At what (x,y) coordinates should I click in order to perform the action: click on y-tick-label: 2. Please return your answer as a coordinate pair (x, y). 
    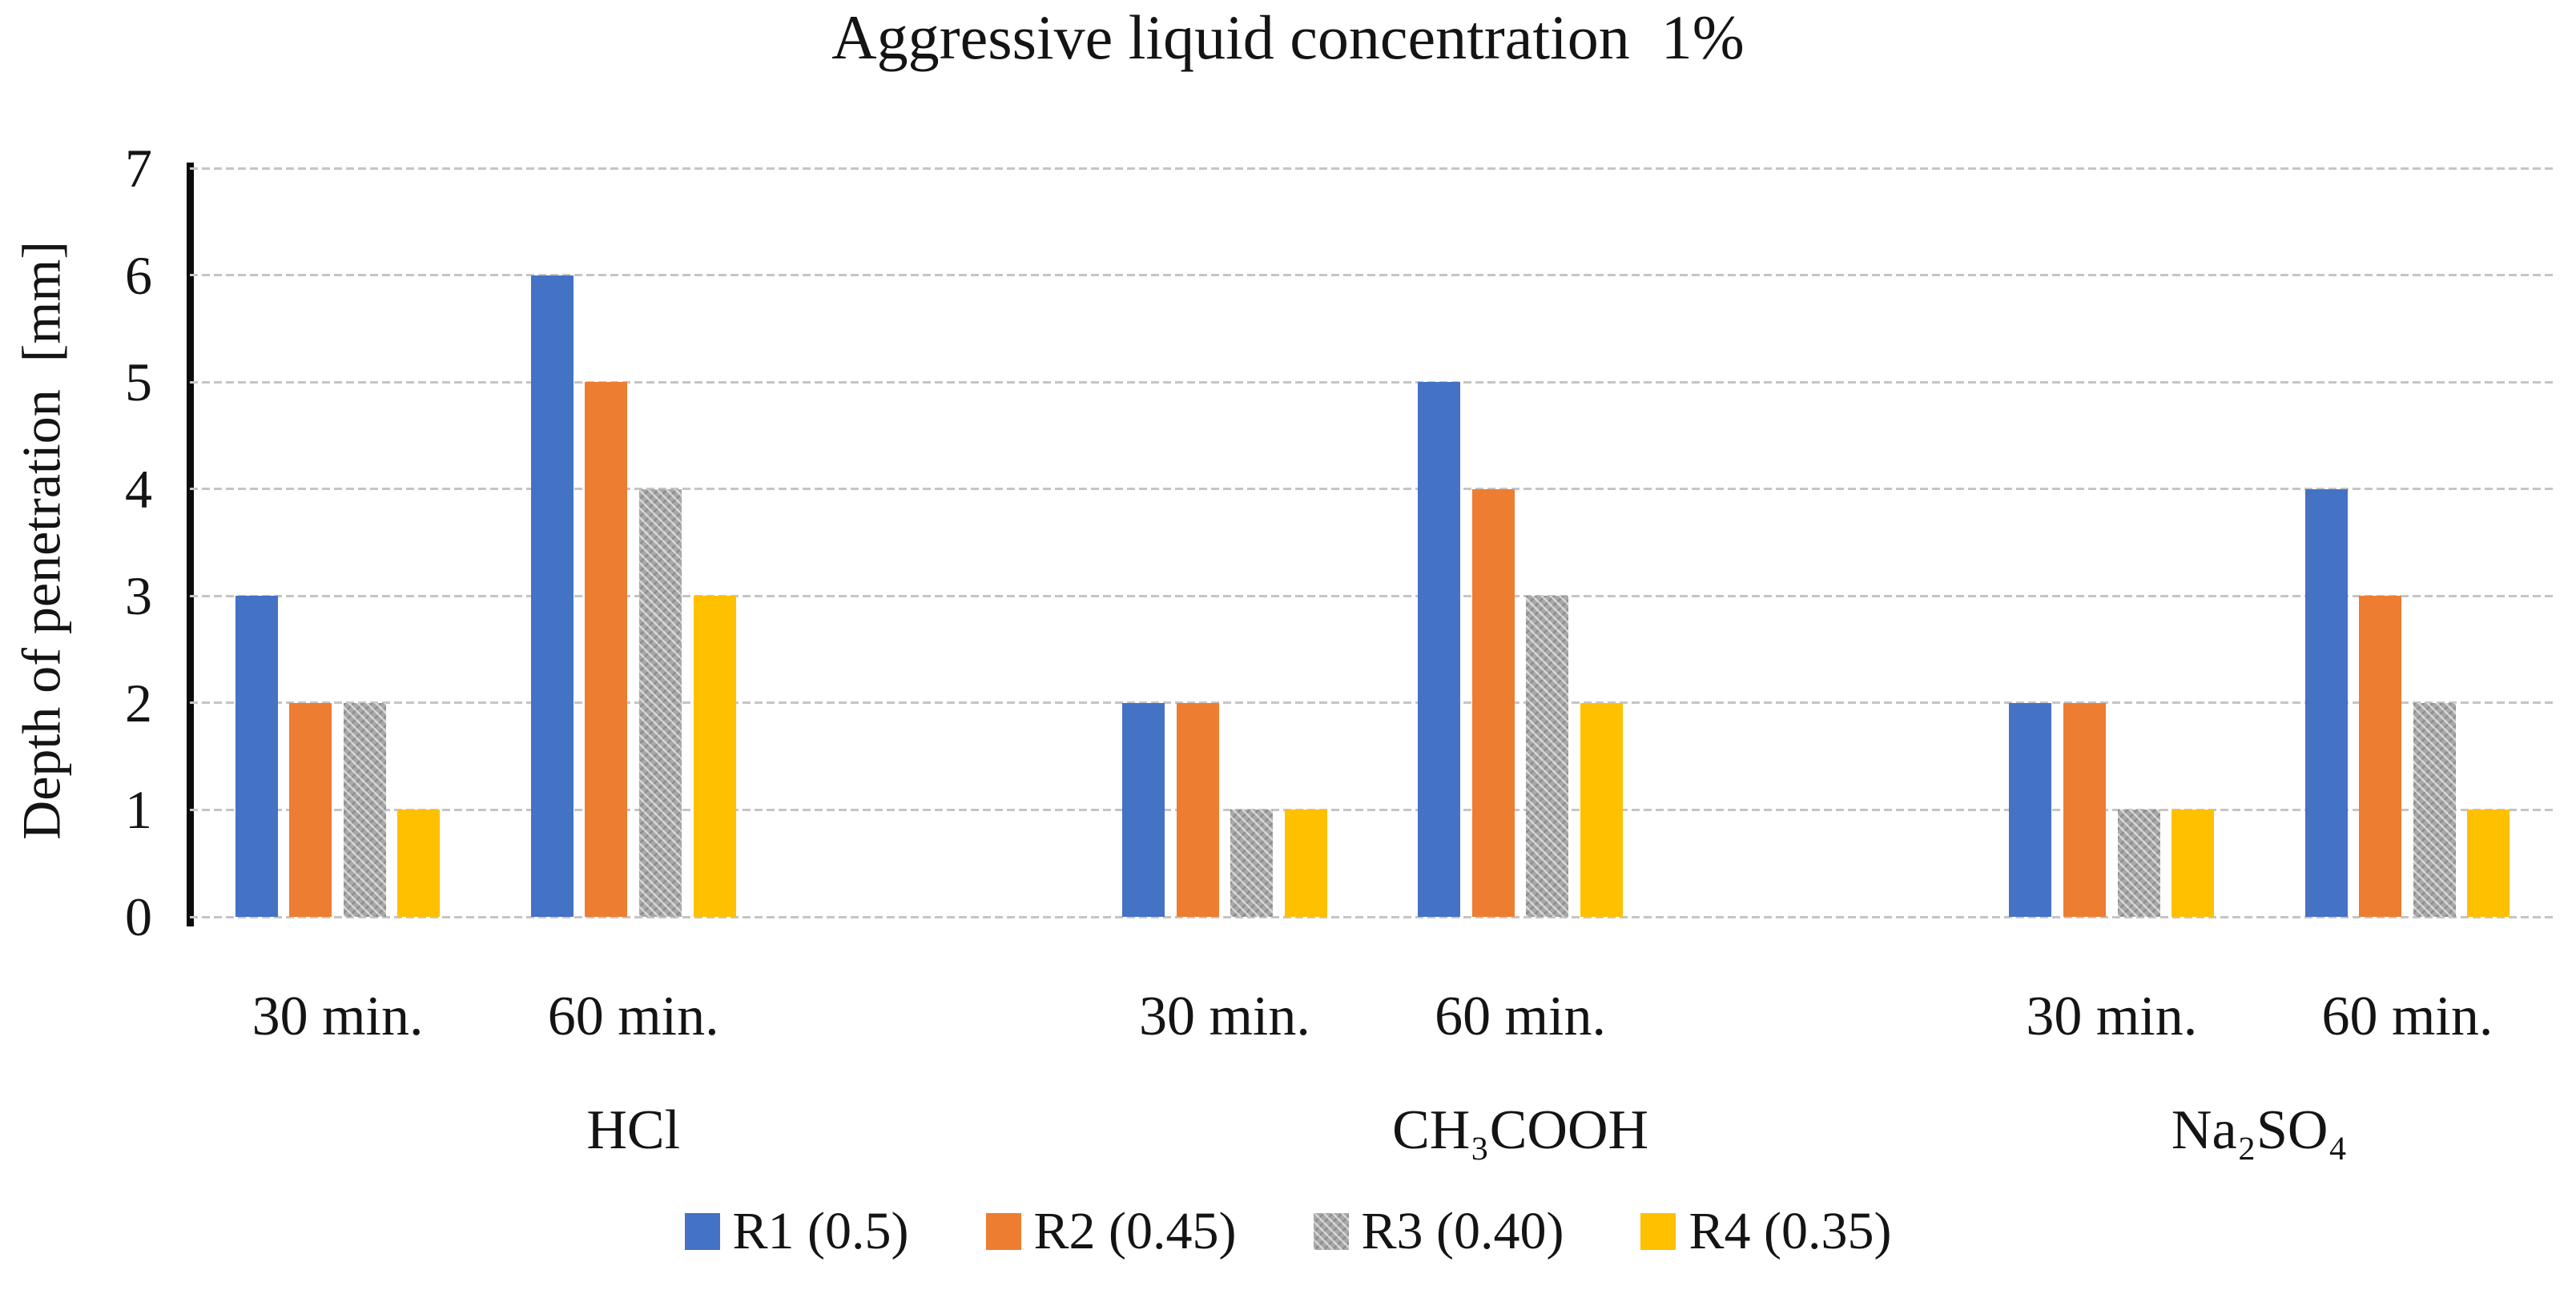
    Looking at the image, I should click on (138, 702).